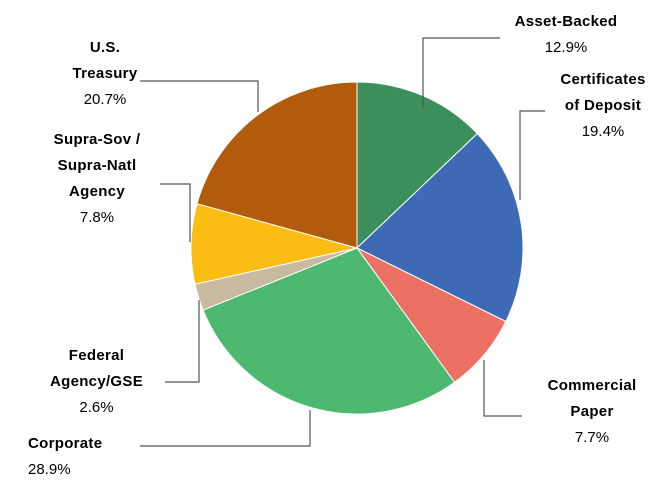 The height and width of the screenshot is (481, 667). Describe the element at coordinates (105, 60) in the screenshot. I see `category-name: U.S. Treasury` at that location.